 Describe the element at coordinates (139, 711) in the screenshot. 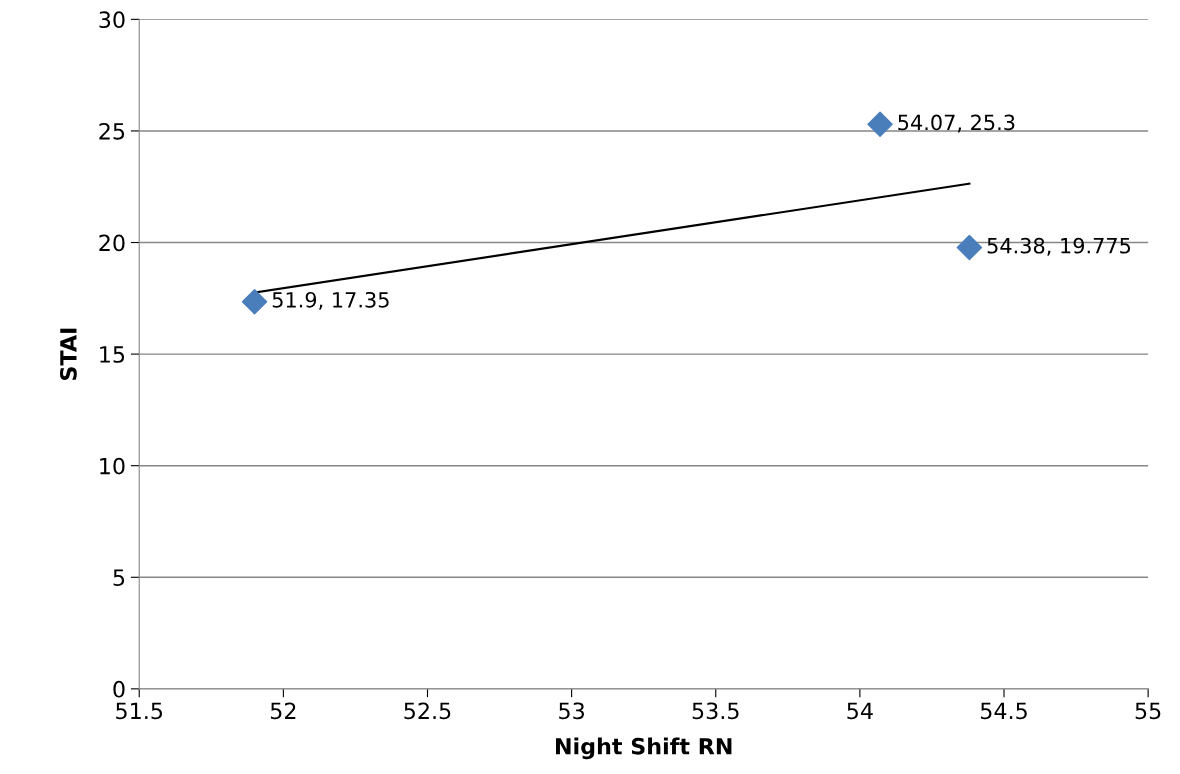

I see `x-tick-label: 51.5` at that location.